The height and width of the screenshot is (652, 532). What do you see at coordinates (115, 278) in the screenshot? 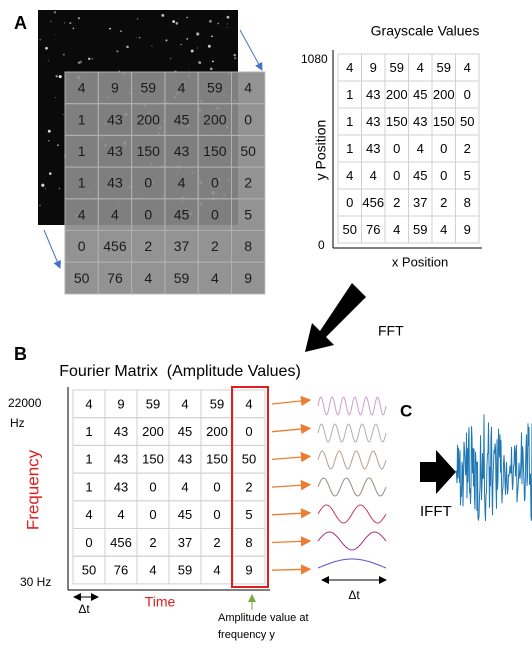
I see `cell-value: 76` at bounding box center [115, 278].